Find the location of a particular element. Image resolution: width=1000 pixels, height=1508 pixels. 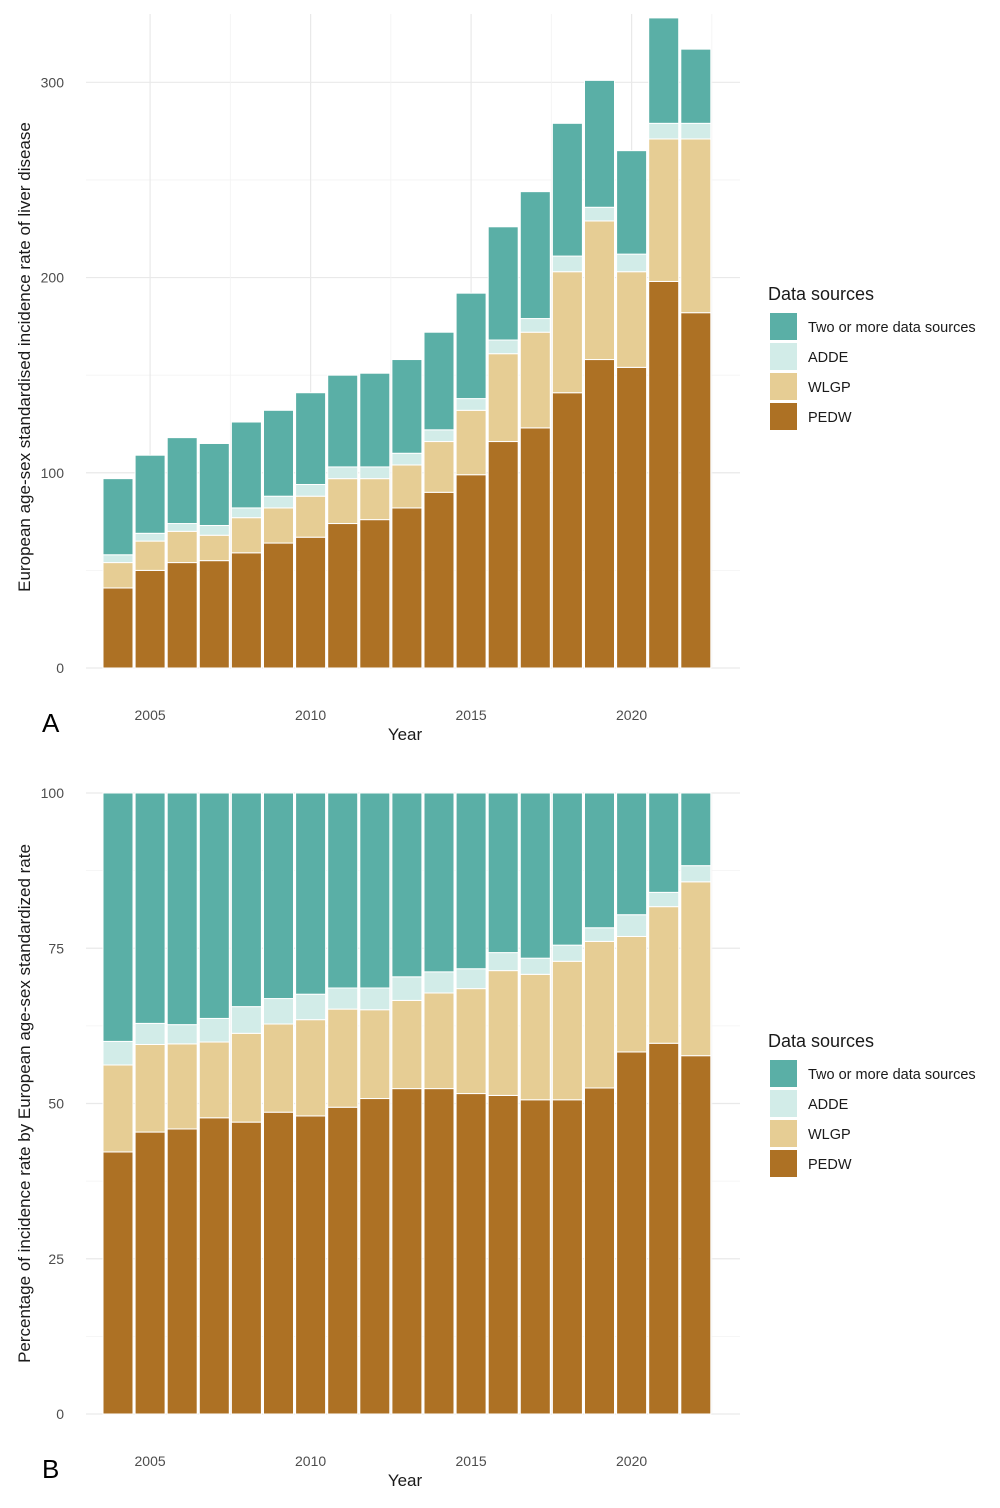

y-tick-label: 300 is located at coordinates (53, 82).